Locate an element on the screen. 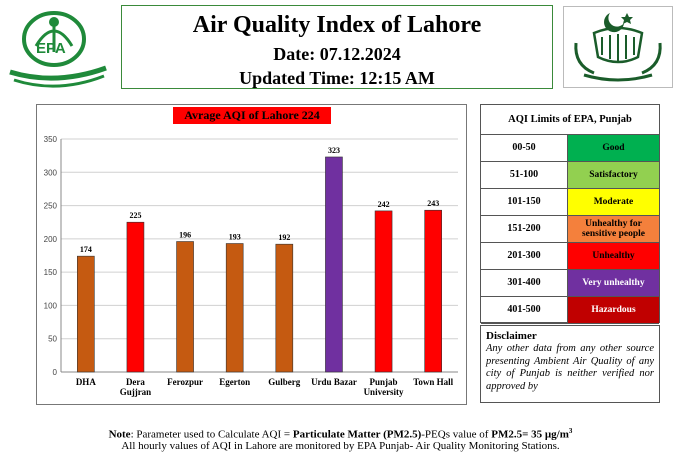 This screenshot has height=461, width=681. data-label: 242 is located at coordinates (384, 204).